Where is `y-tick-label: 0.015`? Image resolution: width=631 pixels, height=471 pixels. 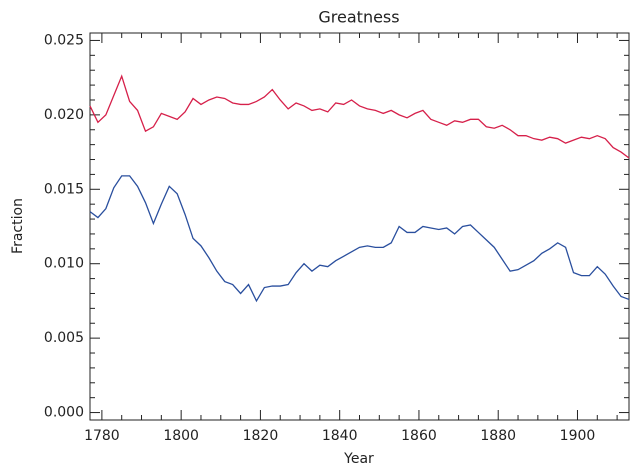 y-tick-label: 0.015 is located at coordinates (64, 189).